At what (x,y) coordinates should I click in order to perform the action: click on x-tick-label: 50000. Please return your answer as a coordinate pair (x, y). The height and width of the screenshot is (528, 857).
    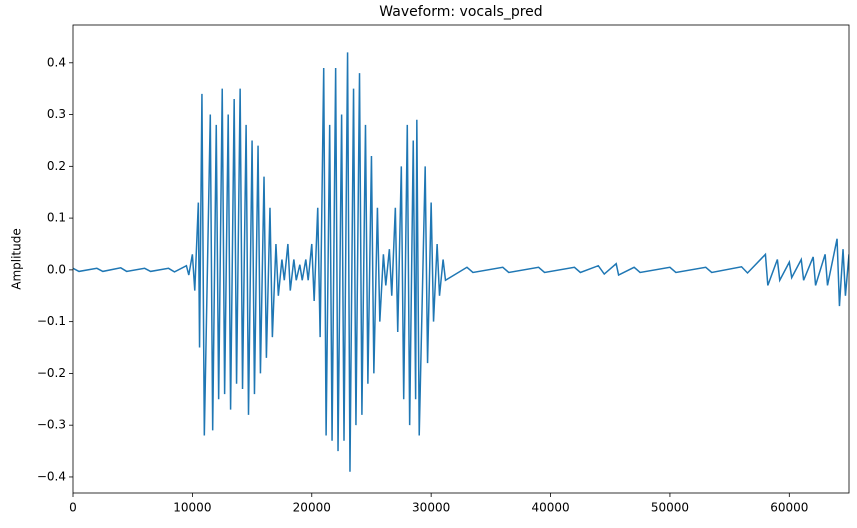
    Looking at the image, I should click on (670, 508).